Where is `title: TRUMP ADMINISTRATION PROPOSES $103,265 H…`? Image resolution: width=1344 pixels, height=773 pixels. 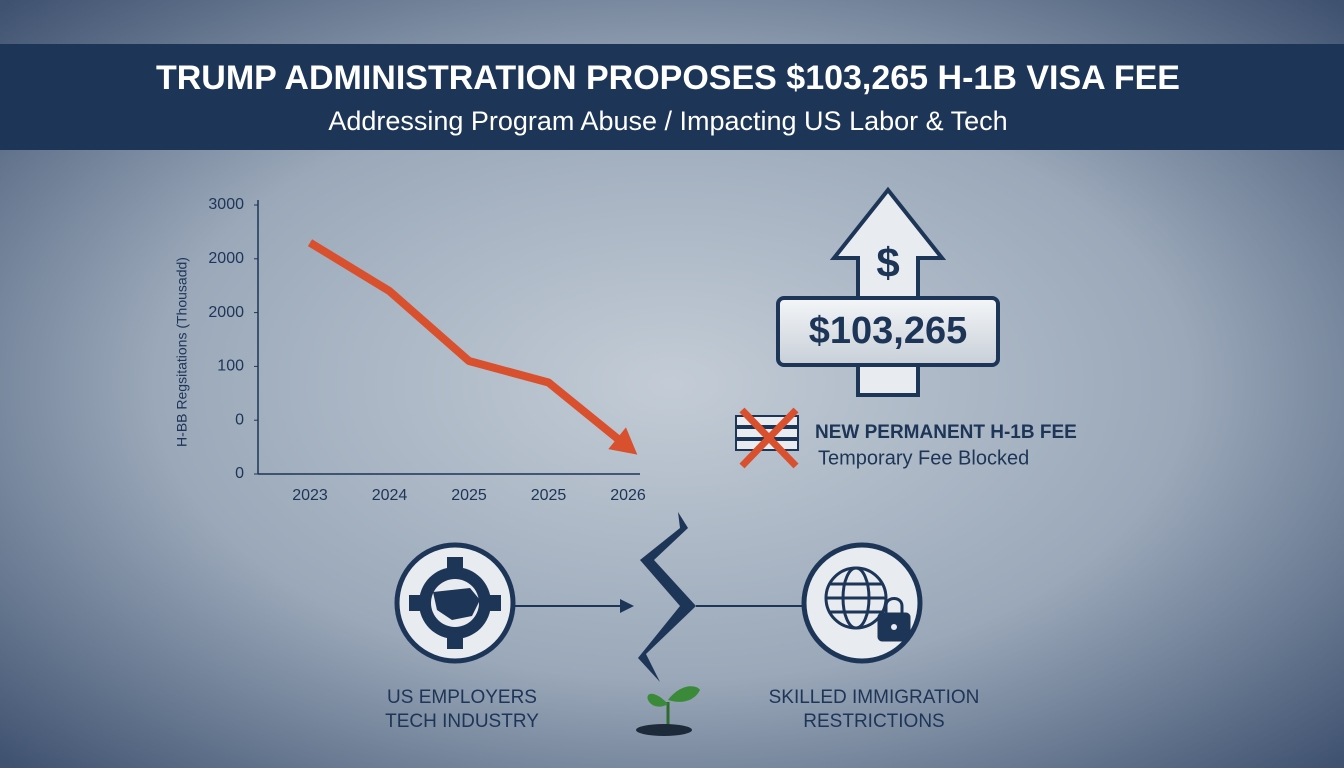 title: TRUMP ADMINISTRATION PROPOSES $103,265 H… is located at coordinates (668, 78).